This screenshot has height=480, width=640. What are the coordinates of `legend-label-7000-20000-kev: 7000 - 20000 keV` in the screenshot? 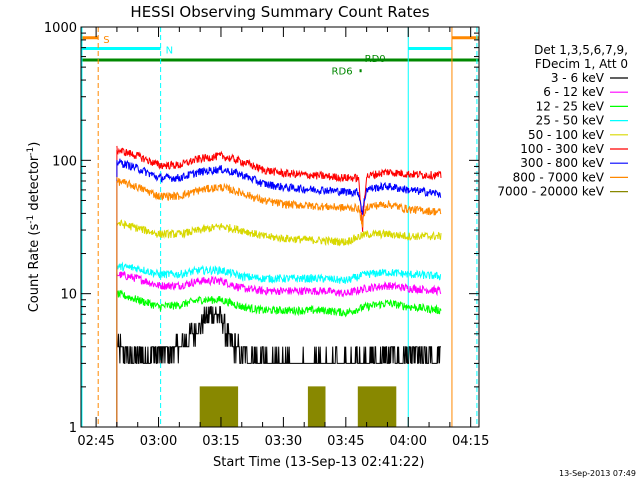 It's located at (550, 192).